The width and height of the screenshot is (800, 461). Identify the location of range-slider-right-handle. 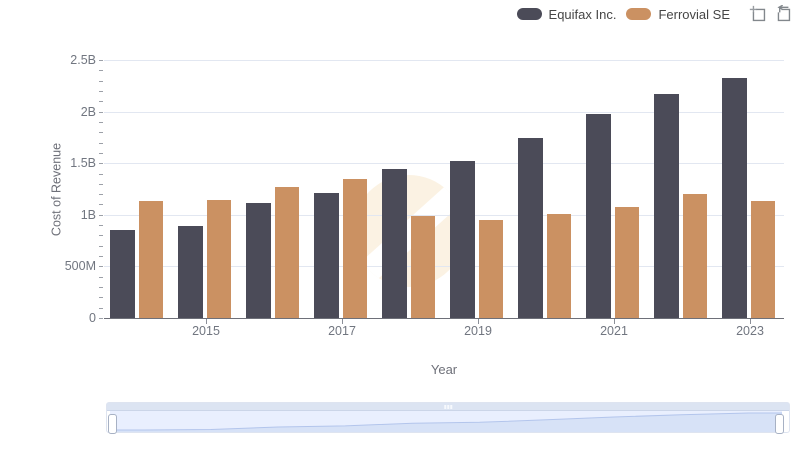
(779, 424).